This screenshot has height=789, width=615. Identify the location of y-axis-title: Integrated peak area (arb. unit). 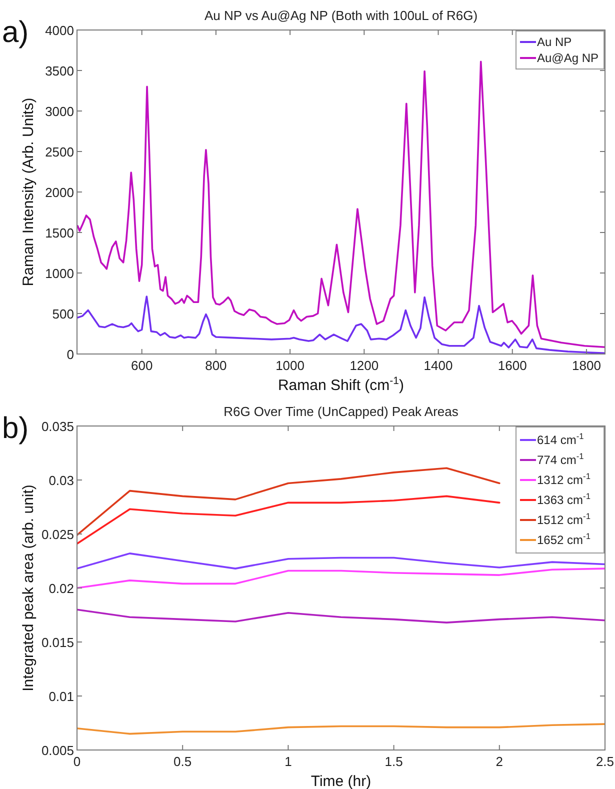
(28, 588).